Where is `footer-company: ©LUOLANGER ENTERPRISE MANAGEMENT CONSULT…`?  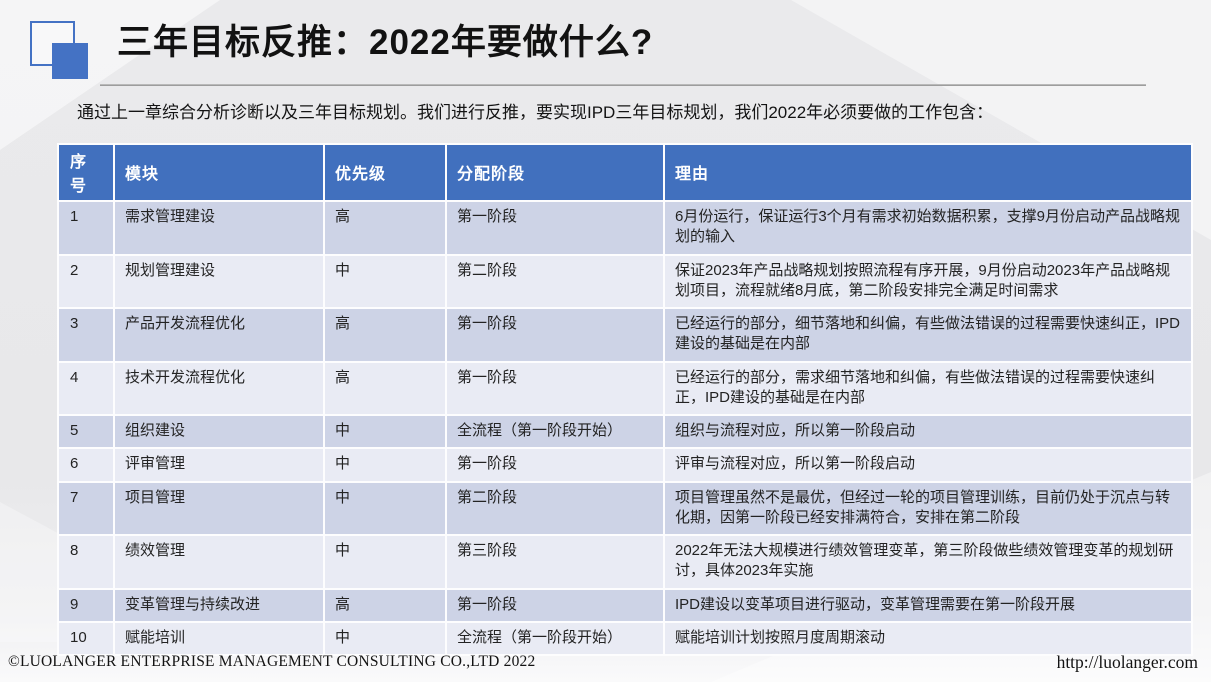
footer-company: ©LUOLANGER ENTERPRISE MANAGEMENT CONSULT… is located at coordinates (272, 661).